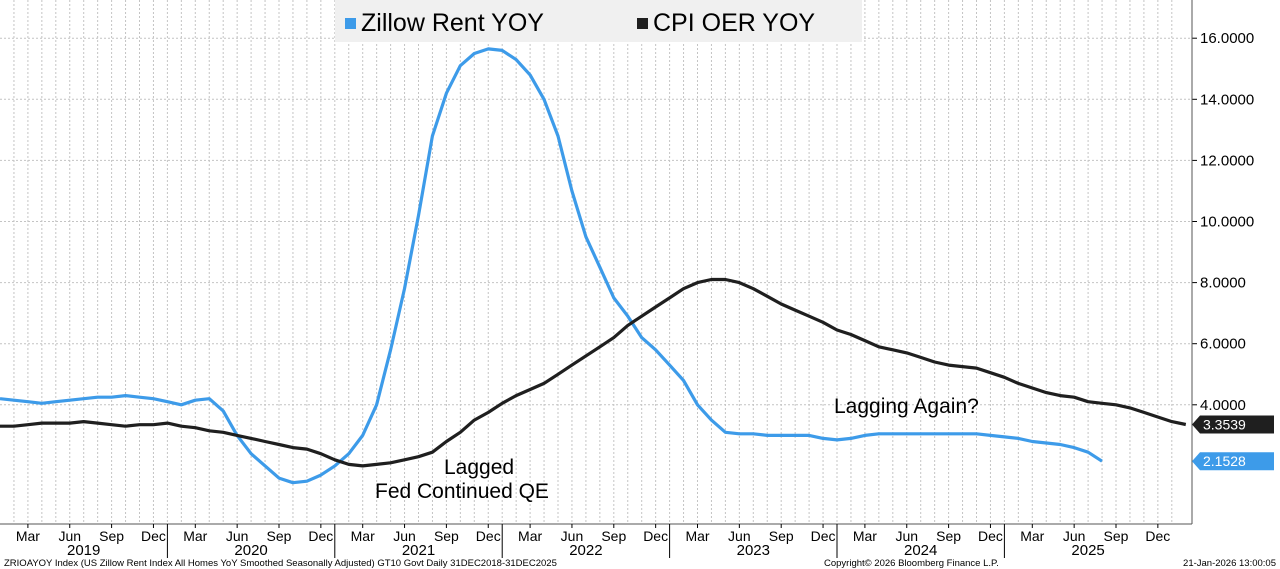 This screenshot has width=1280, height=569. I want to click on y-tick-label: 12.0000, so click(1227, 160).